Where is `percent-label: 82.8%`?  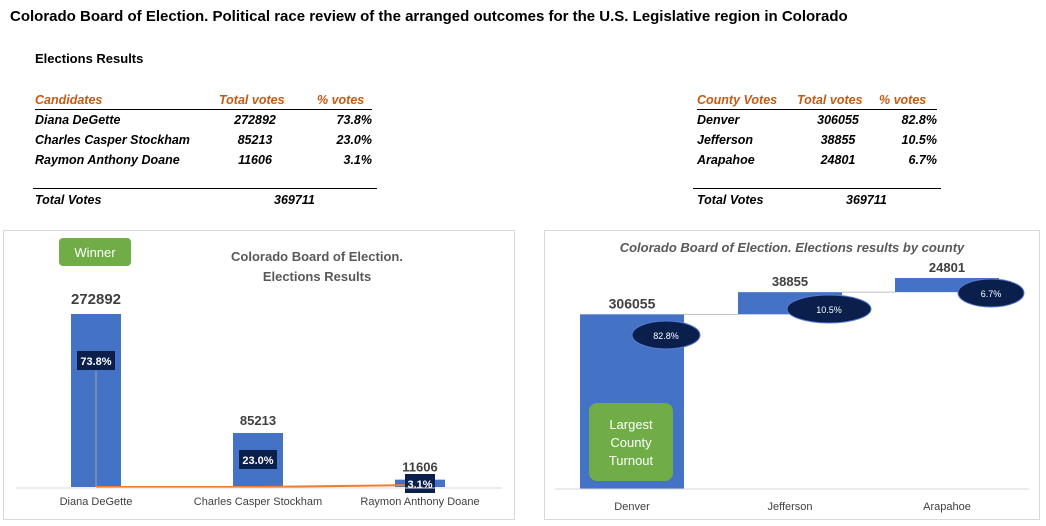 percent-label: 82.8% is located at coordinates (666, 336).